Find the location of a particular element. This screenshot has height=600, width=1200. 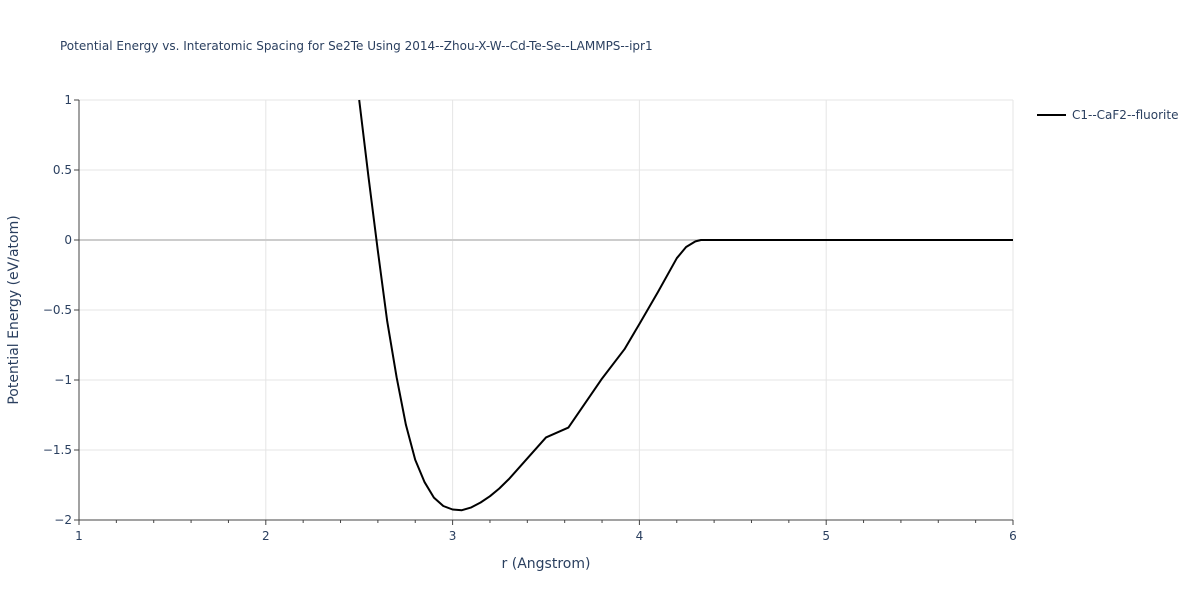

y-tick-label-0: −2 is located at coordinates (63, 520).